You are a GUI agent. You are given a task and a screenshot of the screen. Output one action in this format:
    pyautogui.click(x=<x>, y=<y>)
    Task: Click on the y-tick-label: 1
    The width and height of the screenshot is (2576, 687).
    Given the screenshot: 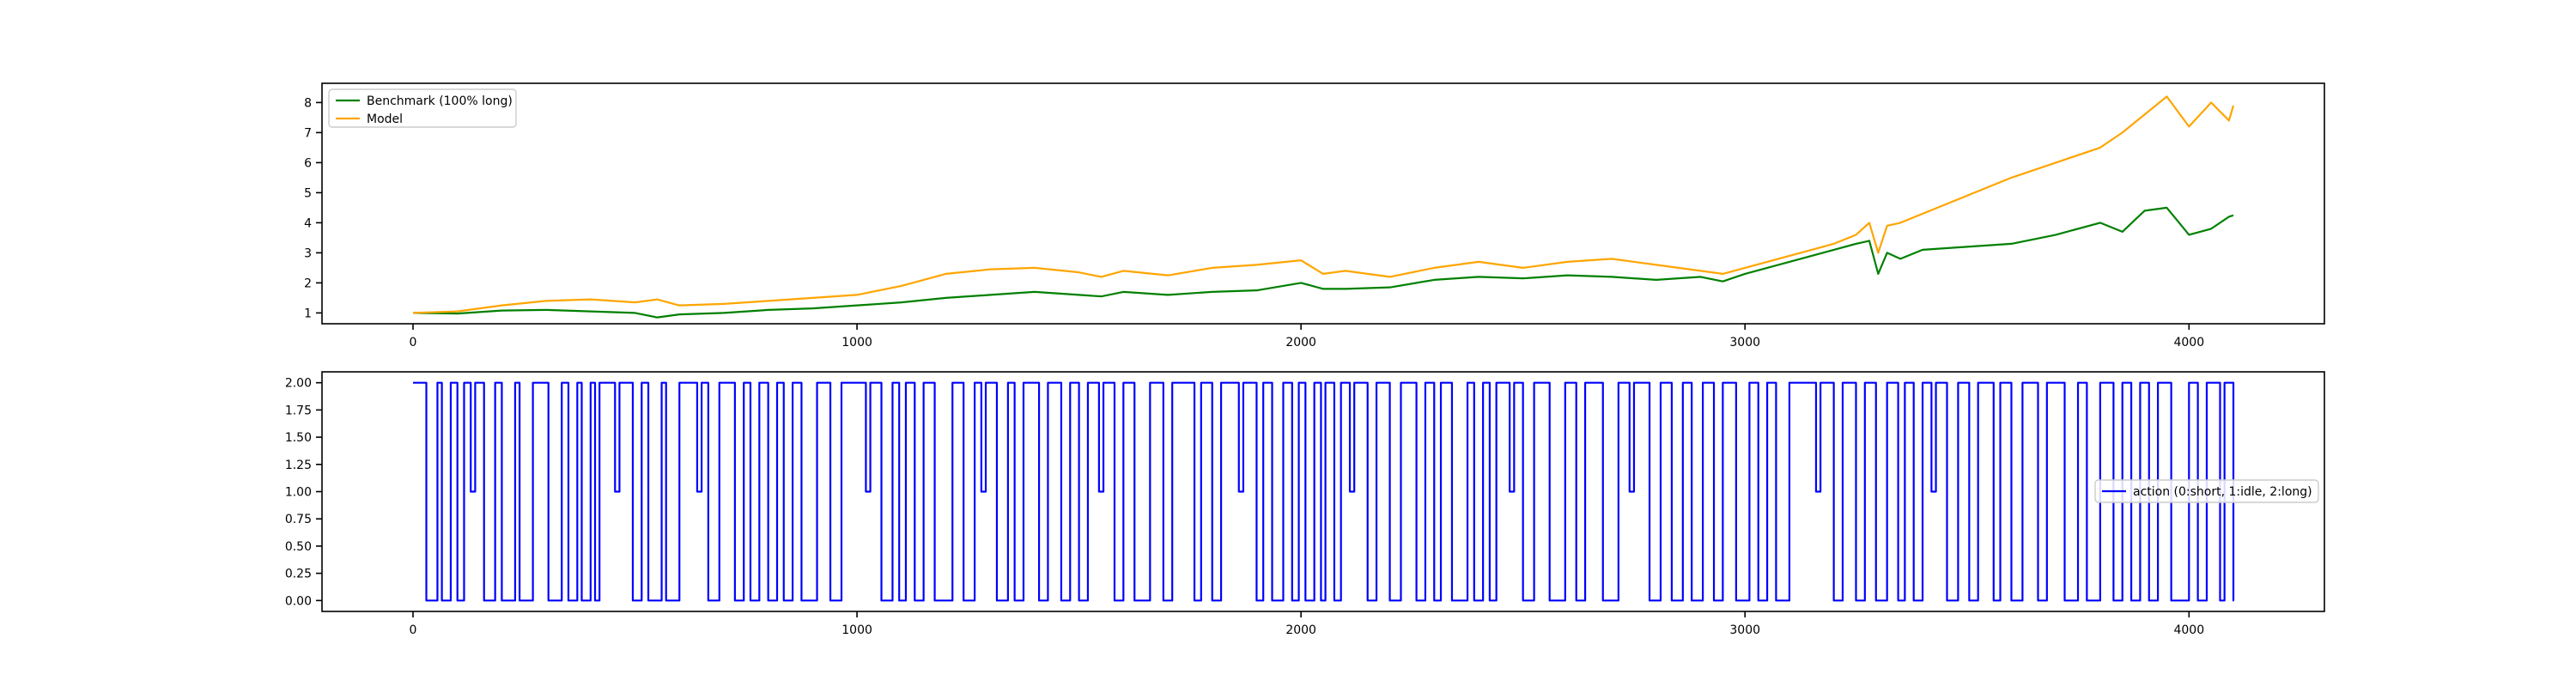 What is the action you would take?
    pyautogui.click(x=308, y=313)
    